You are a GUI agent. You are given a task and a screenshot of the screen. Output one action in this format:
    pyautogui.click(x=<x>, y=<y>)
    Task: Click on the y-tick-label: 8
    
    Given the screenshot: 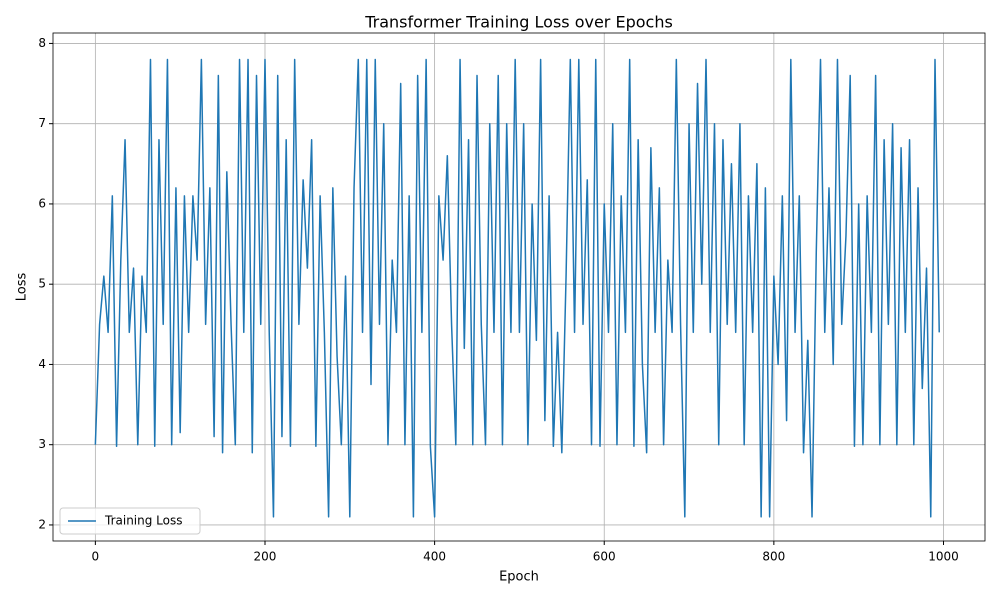 What is the action you would take?
    pyautogui.click(x=42, y=43)
    